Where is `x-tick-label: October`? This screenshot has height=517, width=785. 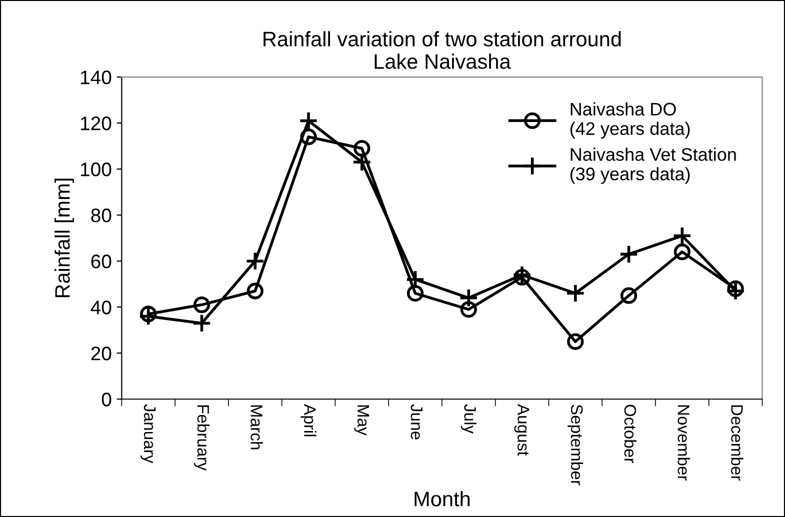 x-tick-label: October is located at coordinates (630, 433).